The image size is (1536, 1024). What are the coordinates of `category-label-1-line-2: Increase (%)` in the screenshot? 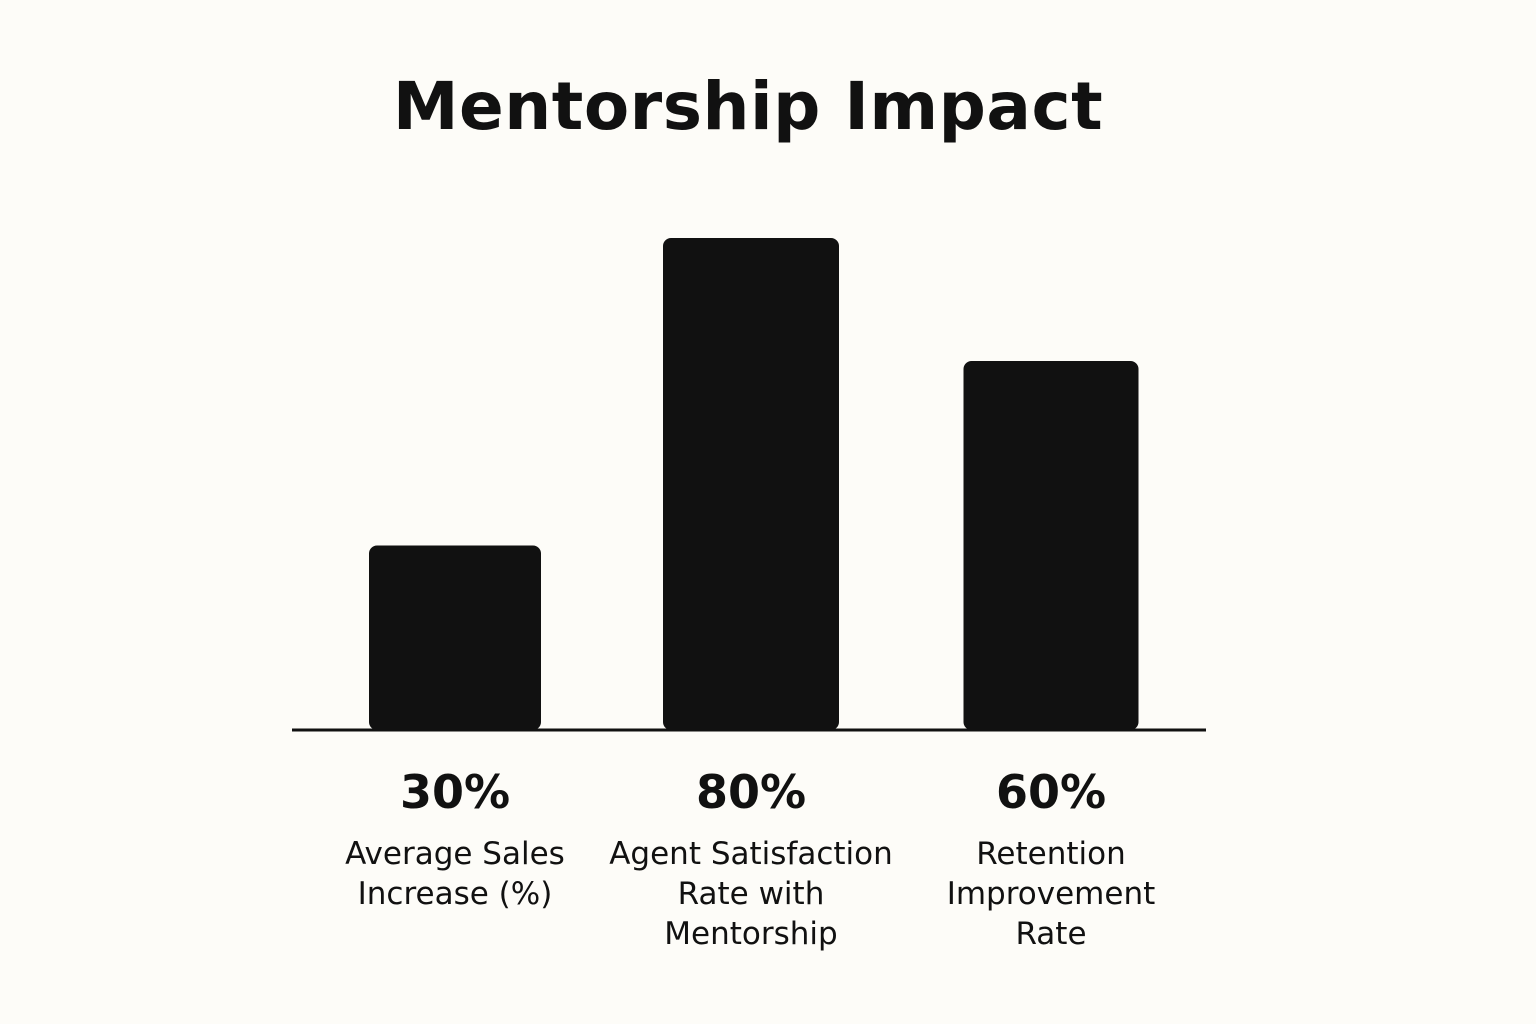 It's located at (455, 894).